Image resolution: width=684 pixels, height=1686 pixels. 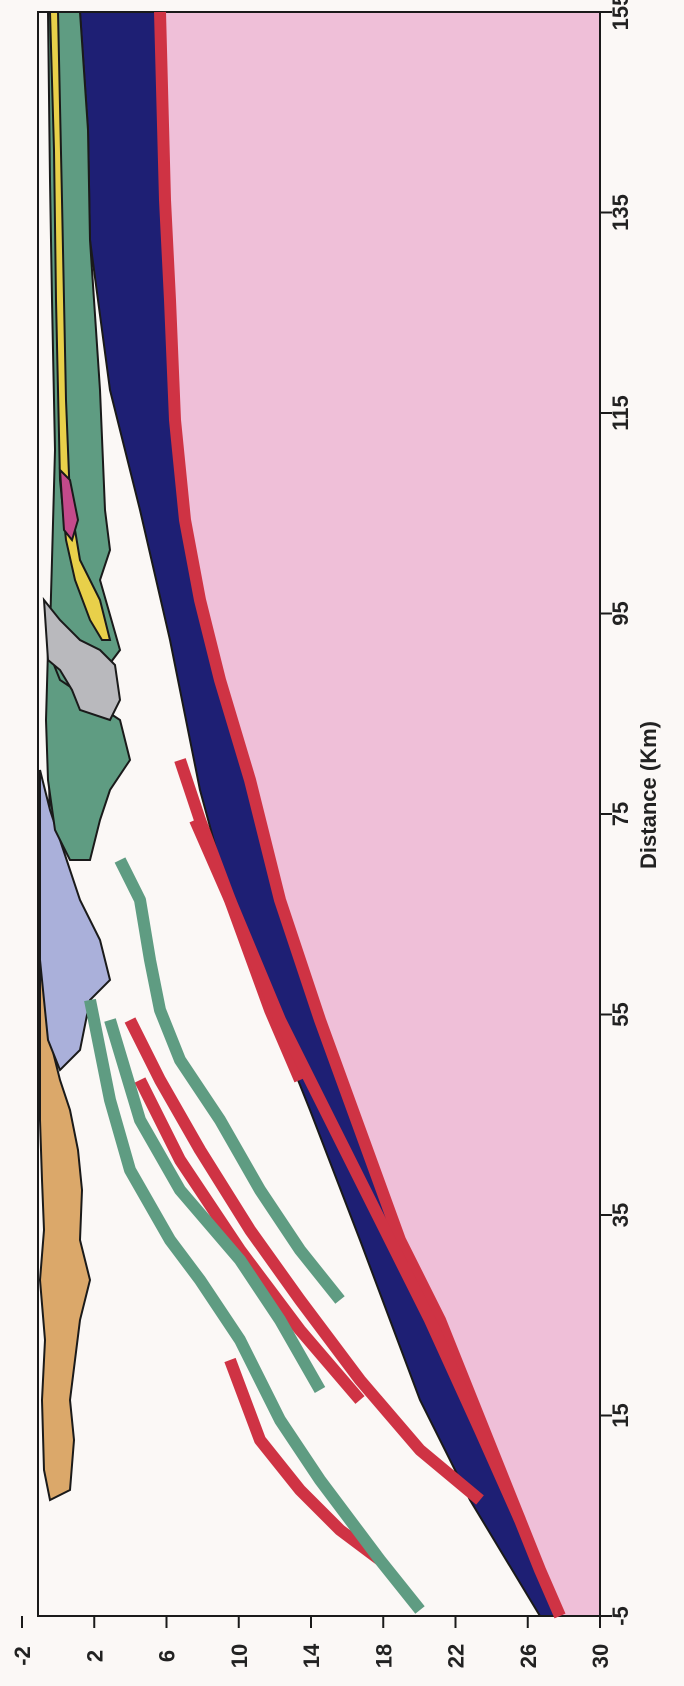 What do you see at coordinates (600, 1656) in the screenshot?
I see `y-tick-label: 30` at bounding box center [600, 1656].